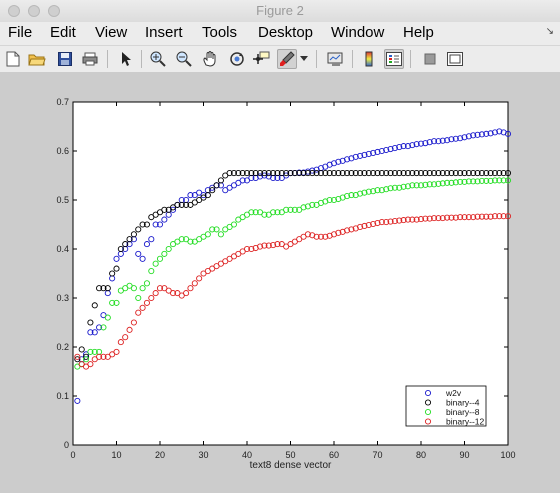 This screenshot has width=560, height=493. What do you see at coordinates (14, 11) in the screenshot?
I see `close-window-button` at bounding box center [14, 11].